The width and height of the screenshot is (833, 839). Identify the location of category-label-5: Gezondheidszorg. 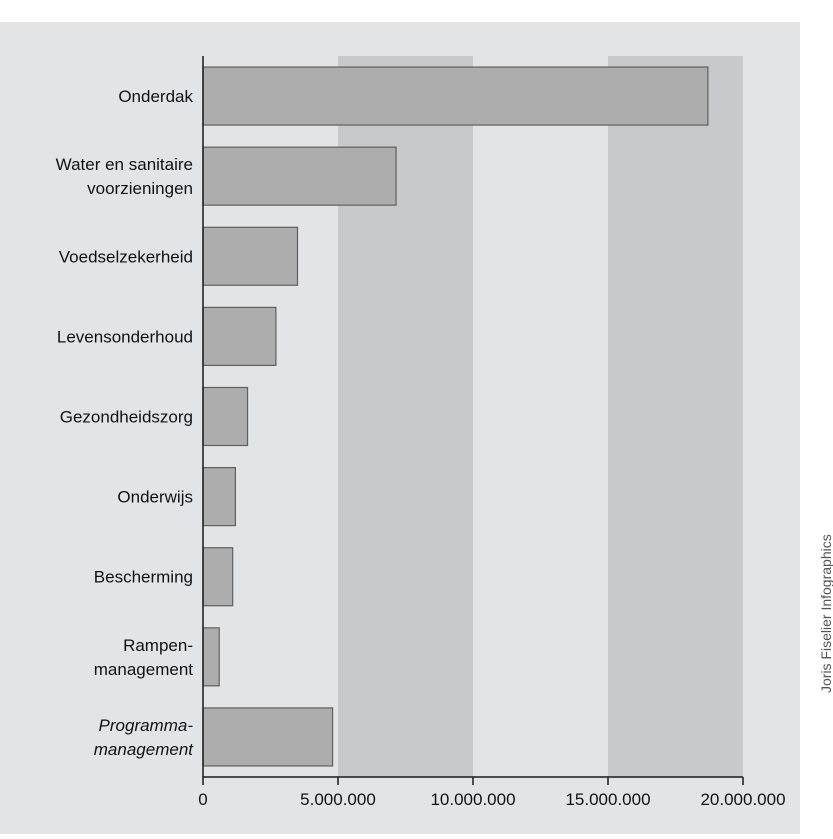
(126, 417).